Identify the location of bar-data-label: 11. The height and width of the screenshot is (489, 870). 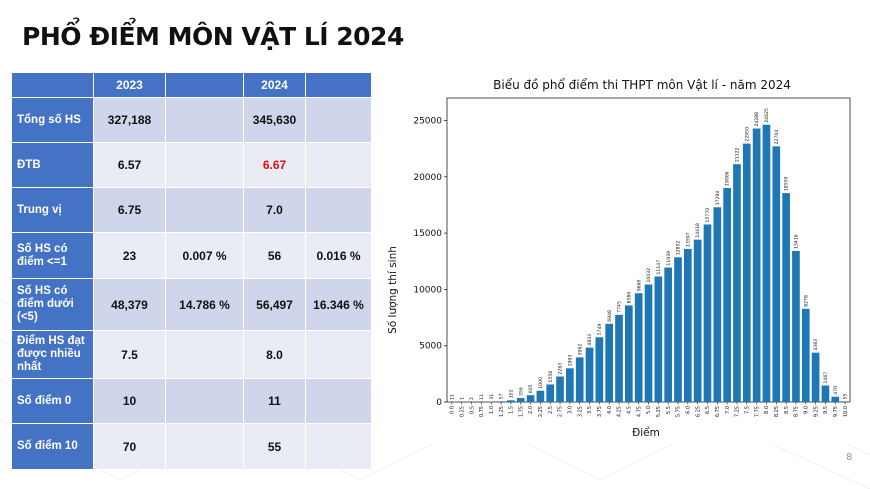
(453, 397).